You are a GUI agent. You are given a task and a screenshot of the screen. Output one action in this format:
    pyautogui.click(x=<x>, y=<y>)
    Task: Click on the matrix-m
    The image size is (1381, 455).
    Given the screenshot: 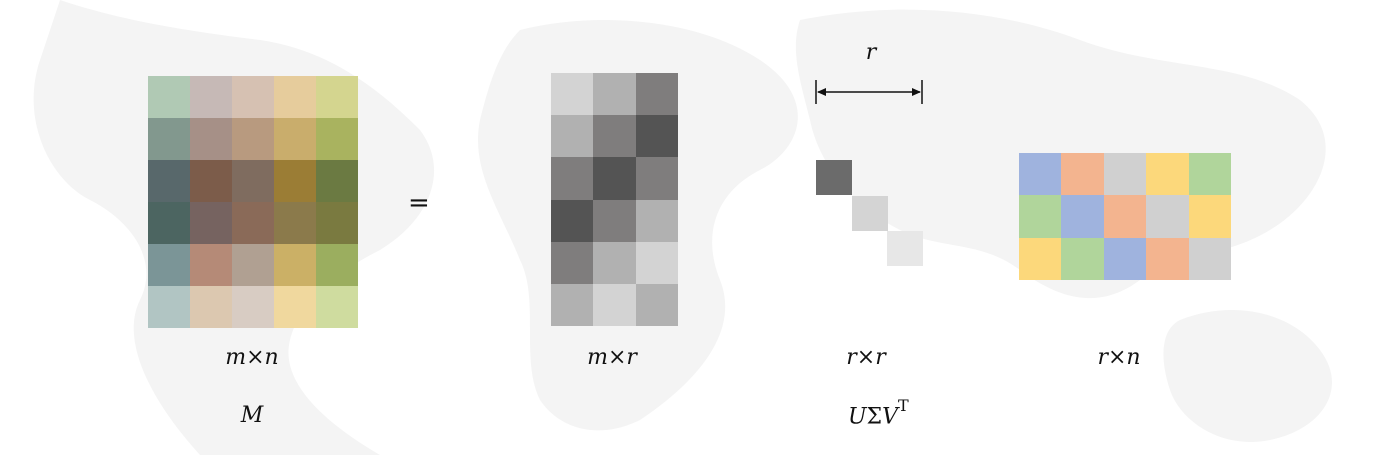 What is the action you would take?
    pyautogui.click(x=253, y=202)
    